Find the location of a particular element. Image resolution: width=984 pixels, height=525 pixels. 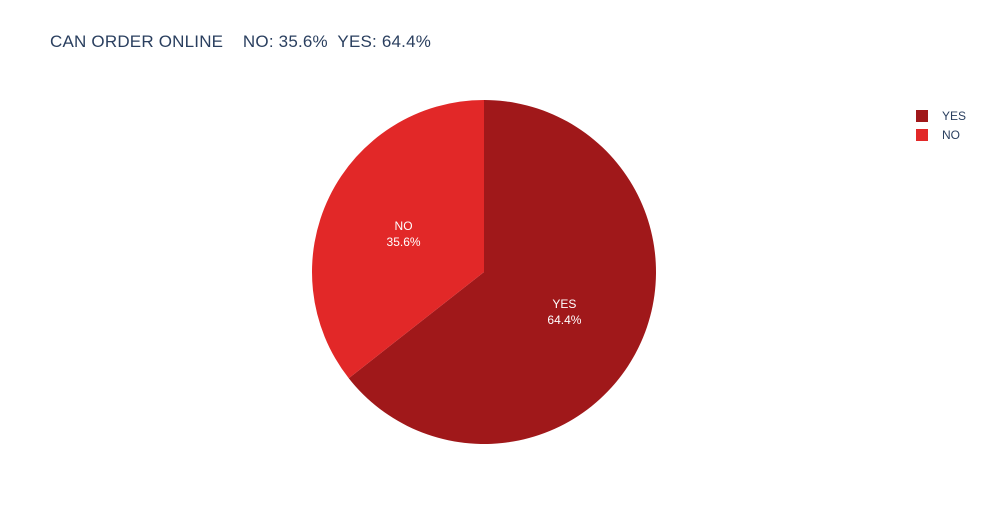

slice-label-yes: YES is located at coordinates (564, 304).